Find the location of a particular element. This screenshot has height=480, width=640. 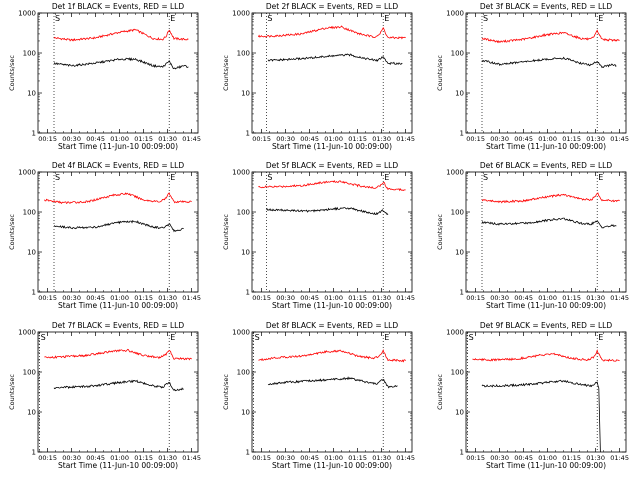

chart-title: Det 1f BLACK = Events, RED = LLD is located at coordinates (118, 6).